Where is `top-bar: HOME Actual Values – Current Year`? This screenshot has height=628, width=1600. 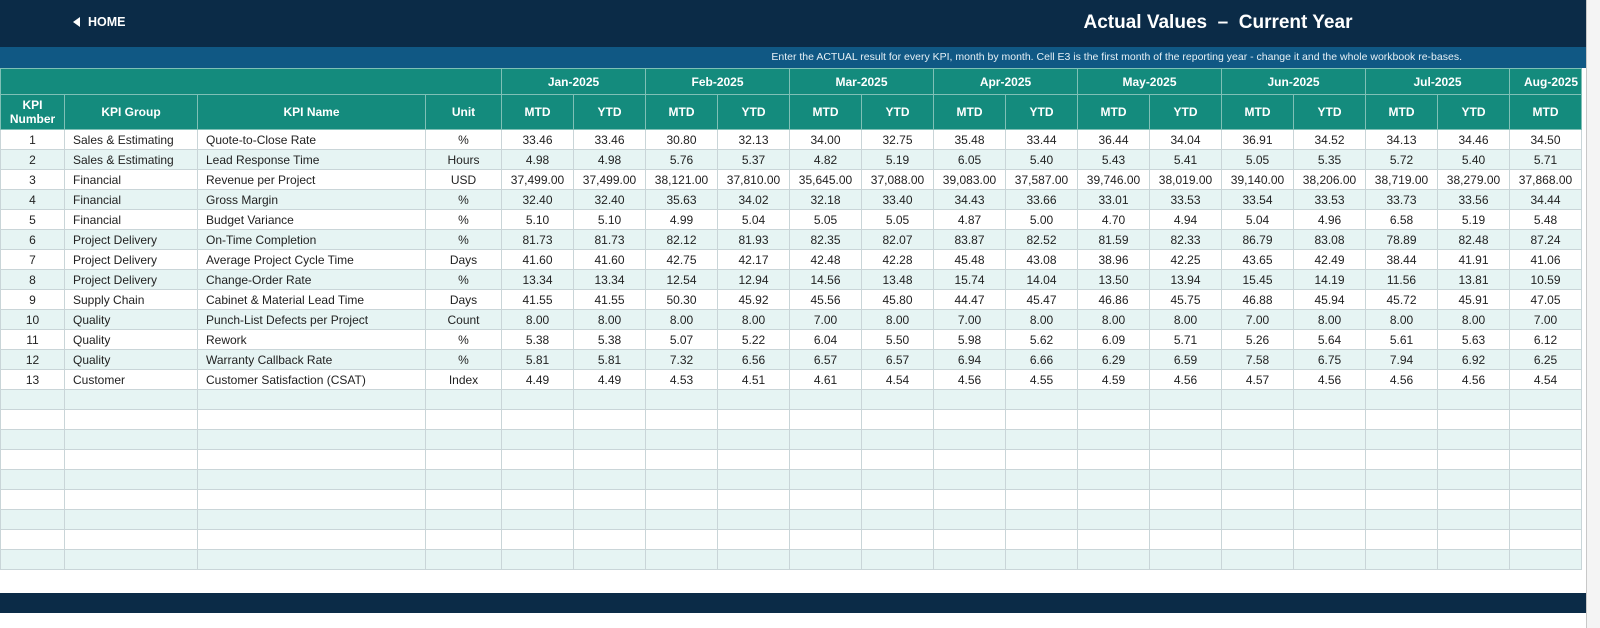
top-bar: HOME Actual Values – Current Year is located at coordinates (793, 23).